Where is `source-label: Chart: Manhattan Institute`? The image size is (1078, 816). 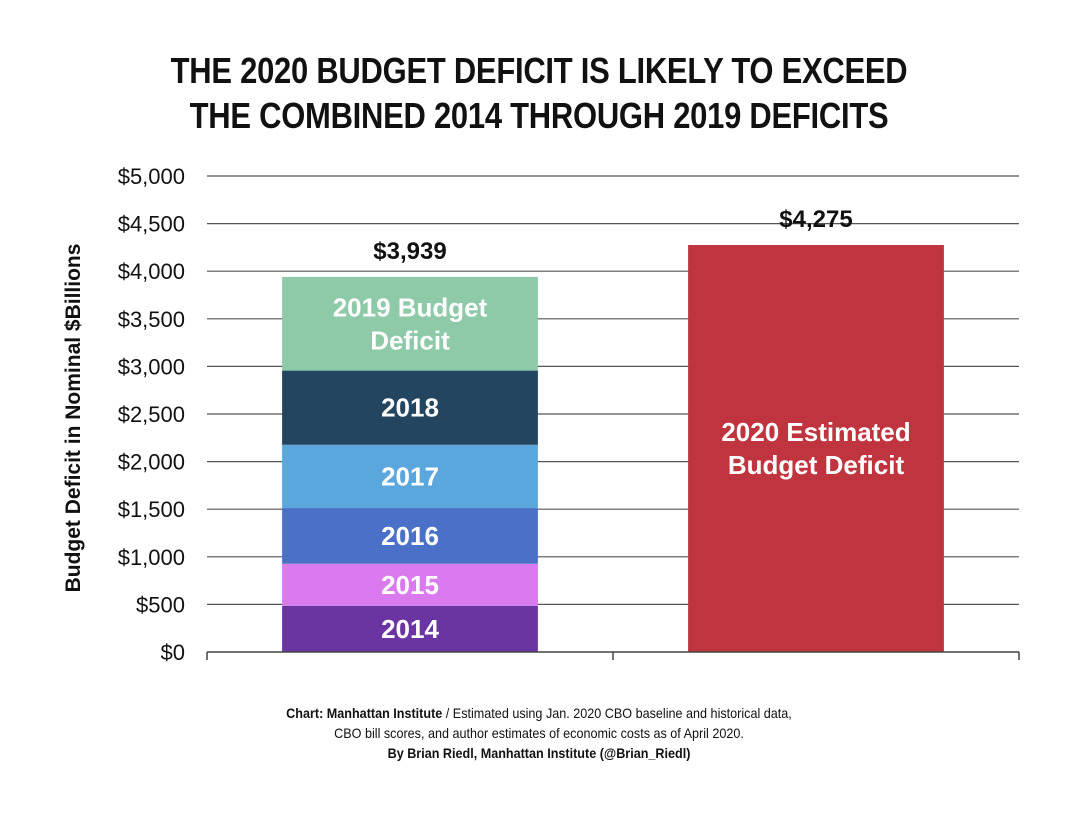
source-label: Chart: Manhattan Institute is located at coordinates (364, 713).